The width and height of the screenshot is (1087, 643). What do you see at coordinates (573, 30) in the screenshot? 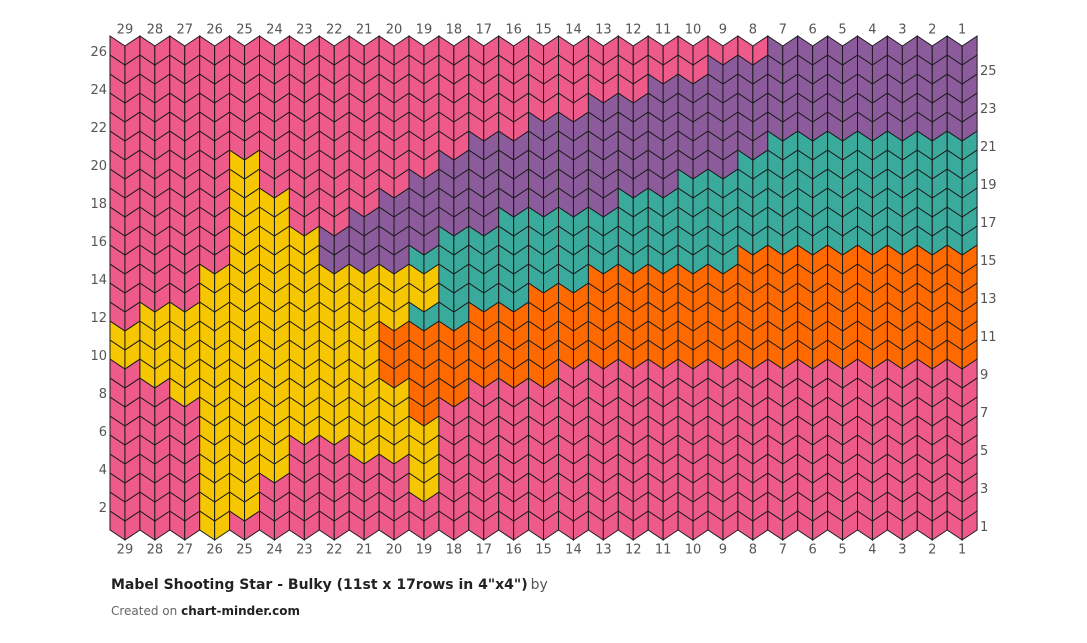
I see `column-label-top: 14` at bounding box center [573, 30].